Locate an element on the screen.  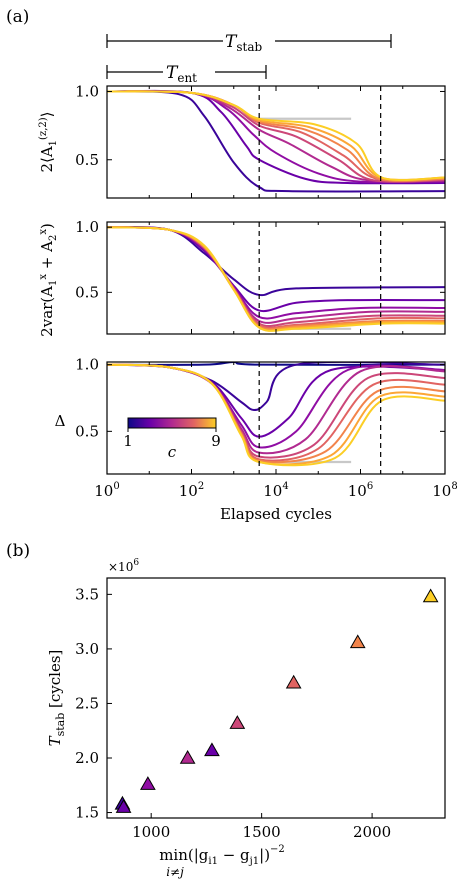
panel-a-top: 0.5 1.0 2⟨A1(z,2)⟩ is located at coordinates (242, 140).